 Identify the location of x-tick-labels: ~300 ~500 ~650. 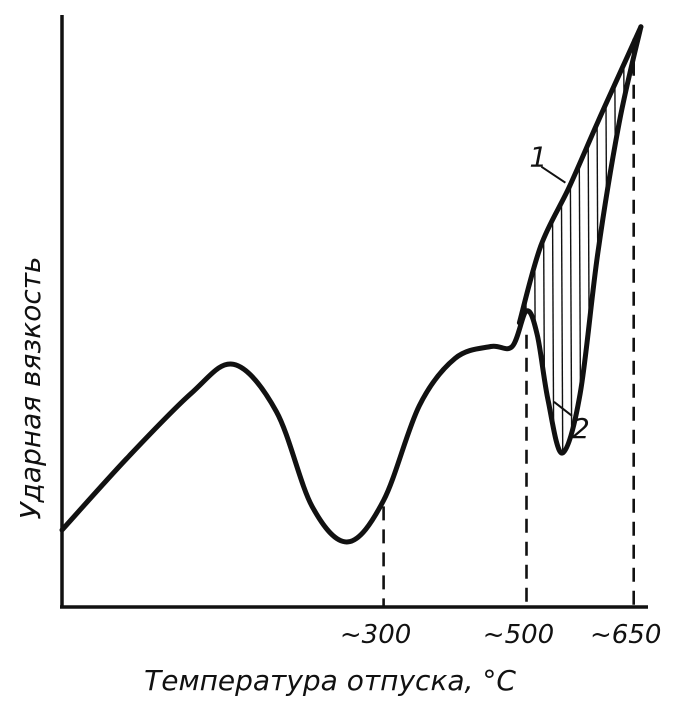
(501, 635).